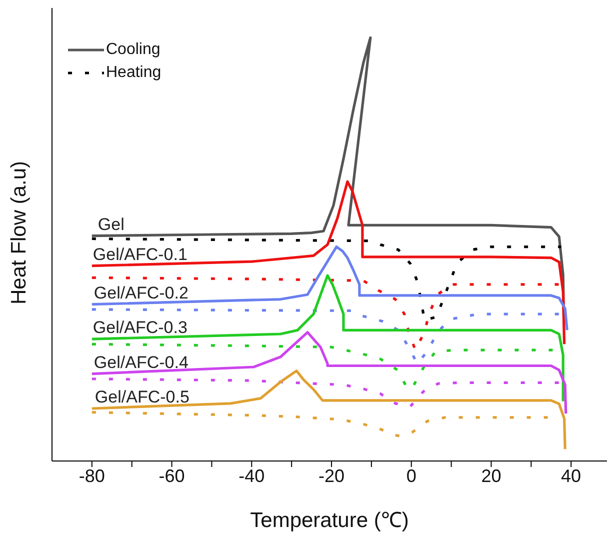 The width and height of the screenshot is (609, 542). What do you see at coordinates (133, 49) in the screenshot?
I see `legend-label: Cooling` at bounding box center [133, 49].